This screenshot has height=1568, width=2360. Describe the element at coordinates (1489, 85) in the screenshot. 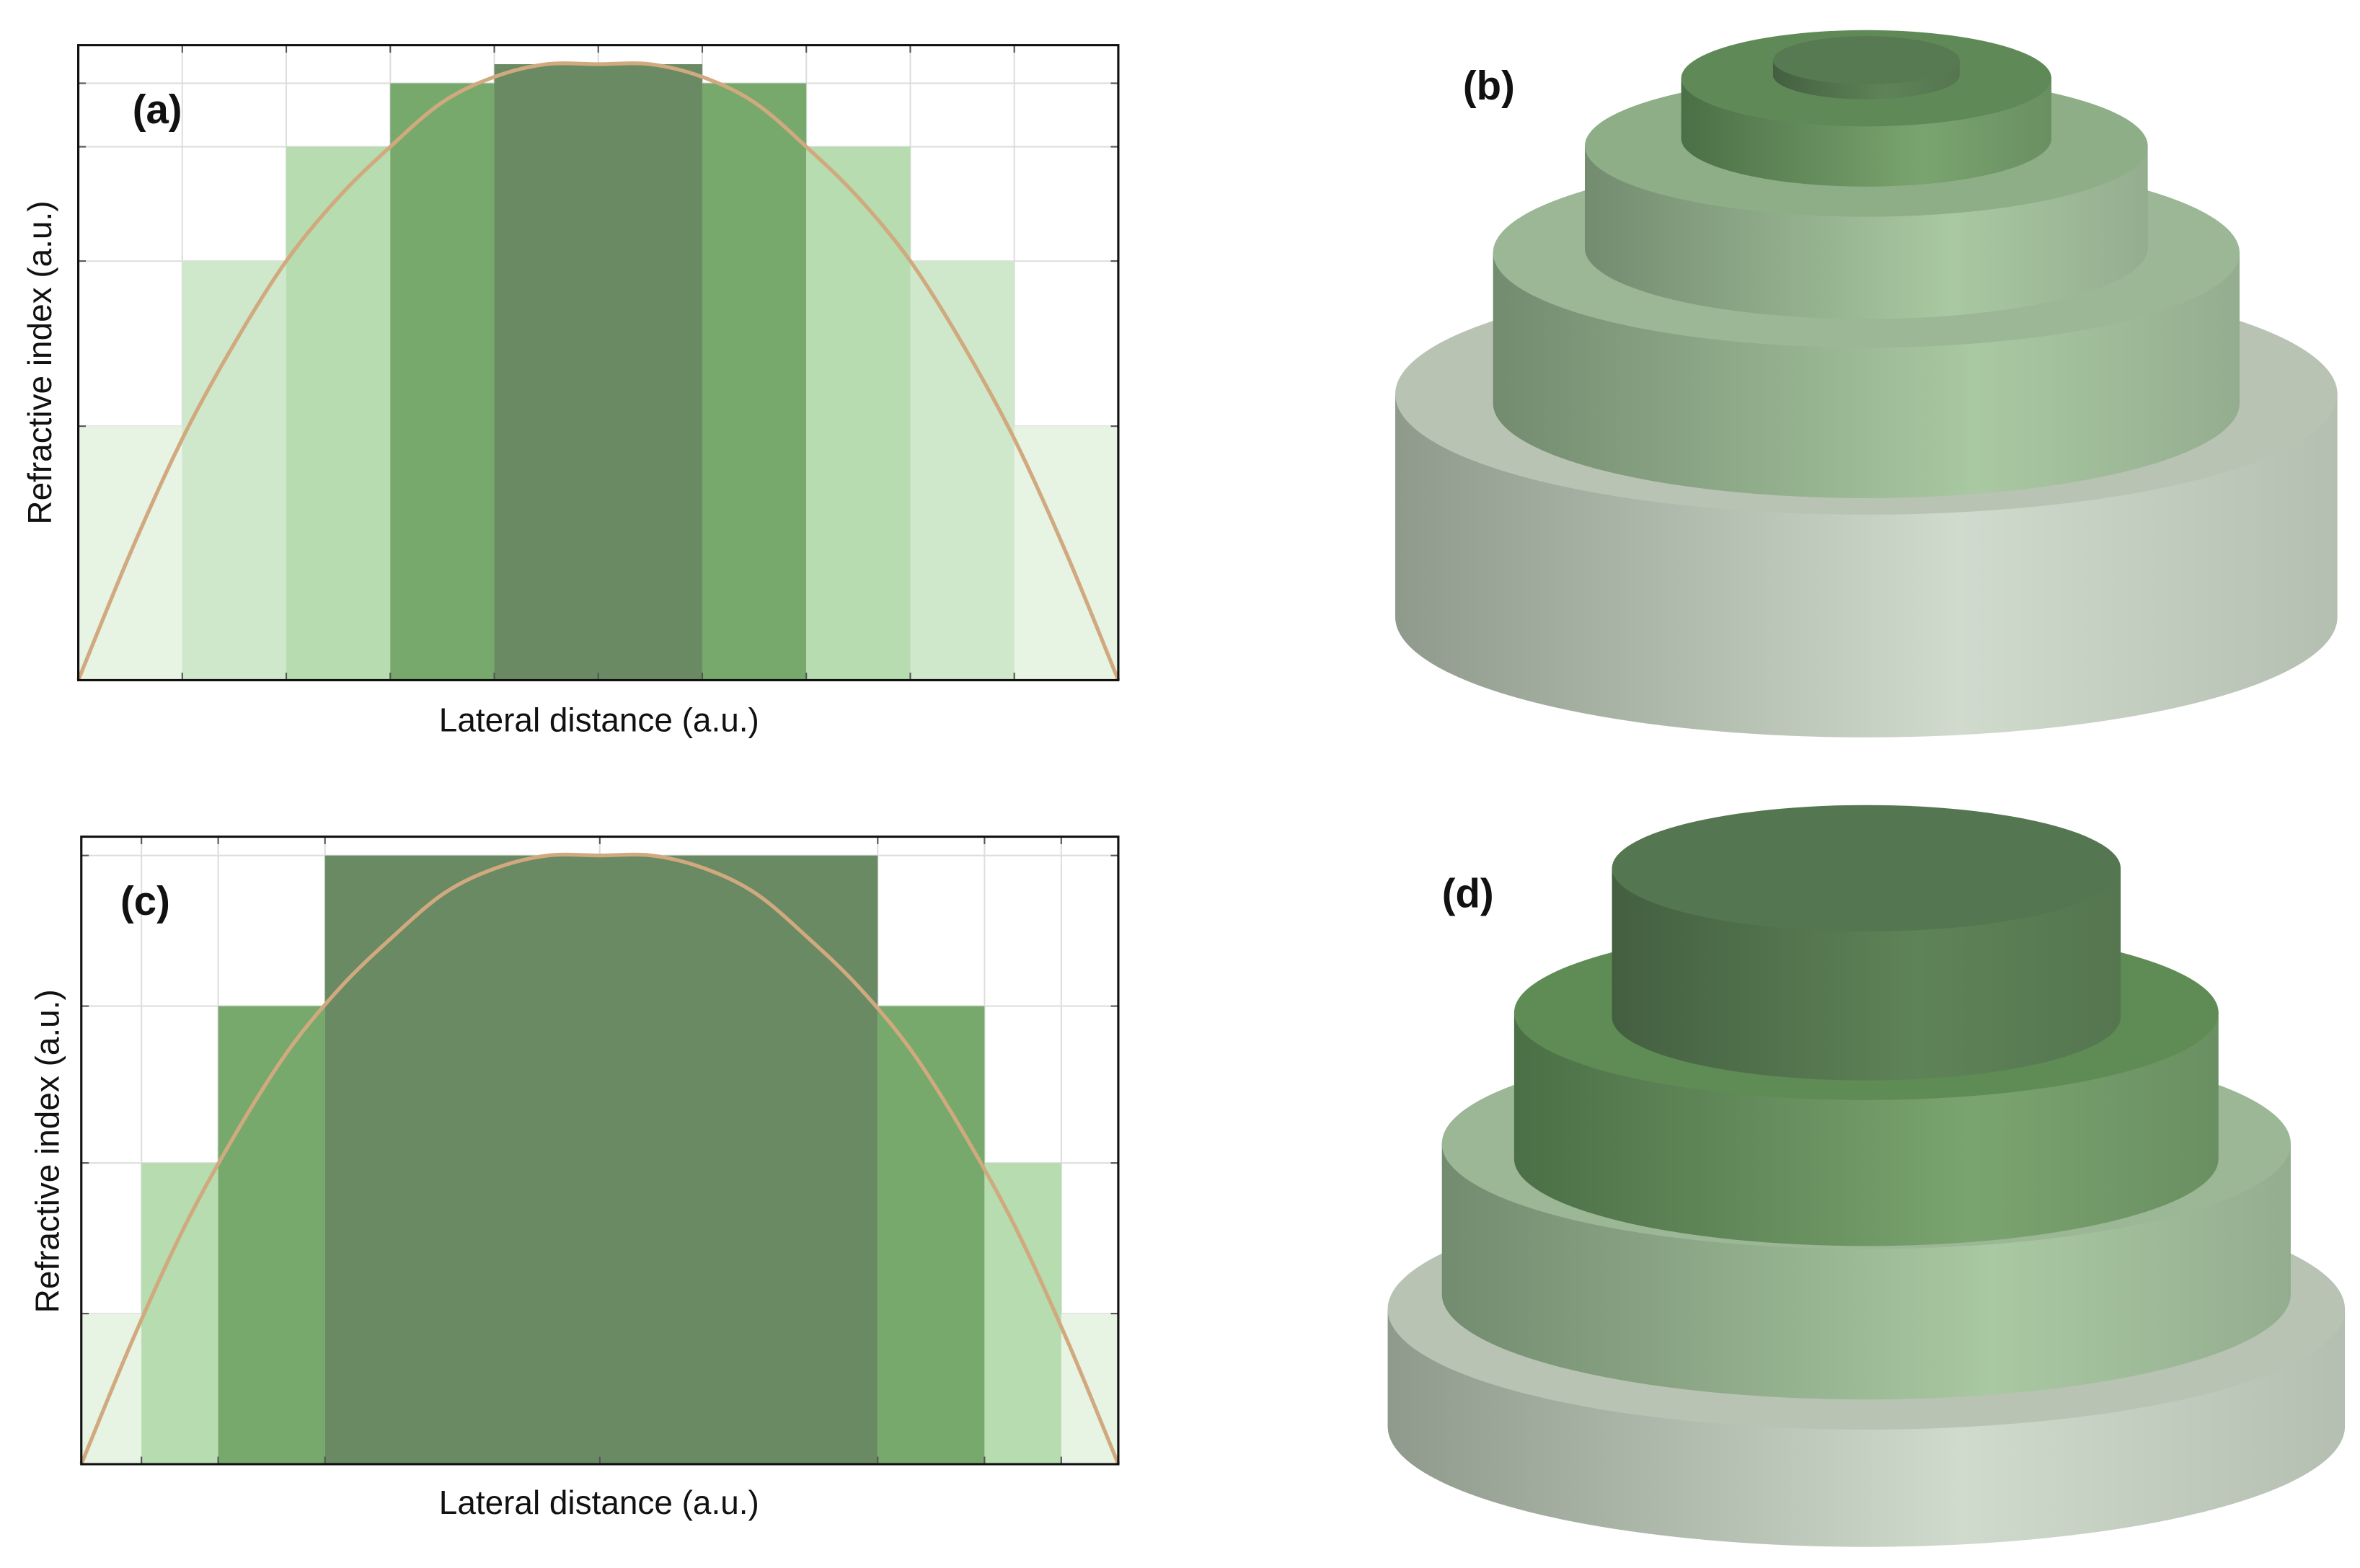

I see `panel-label: (b)` at that location.